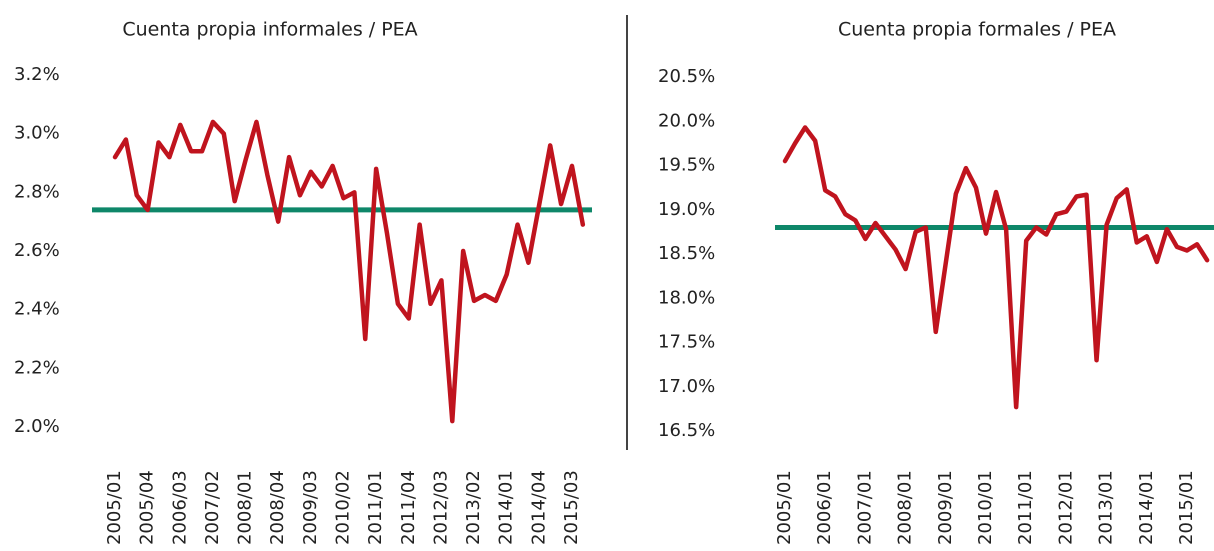 This screenshot has height=551, width=1214. I want to click on y-tick-label: 3.2%, so click(37, 74).